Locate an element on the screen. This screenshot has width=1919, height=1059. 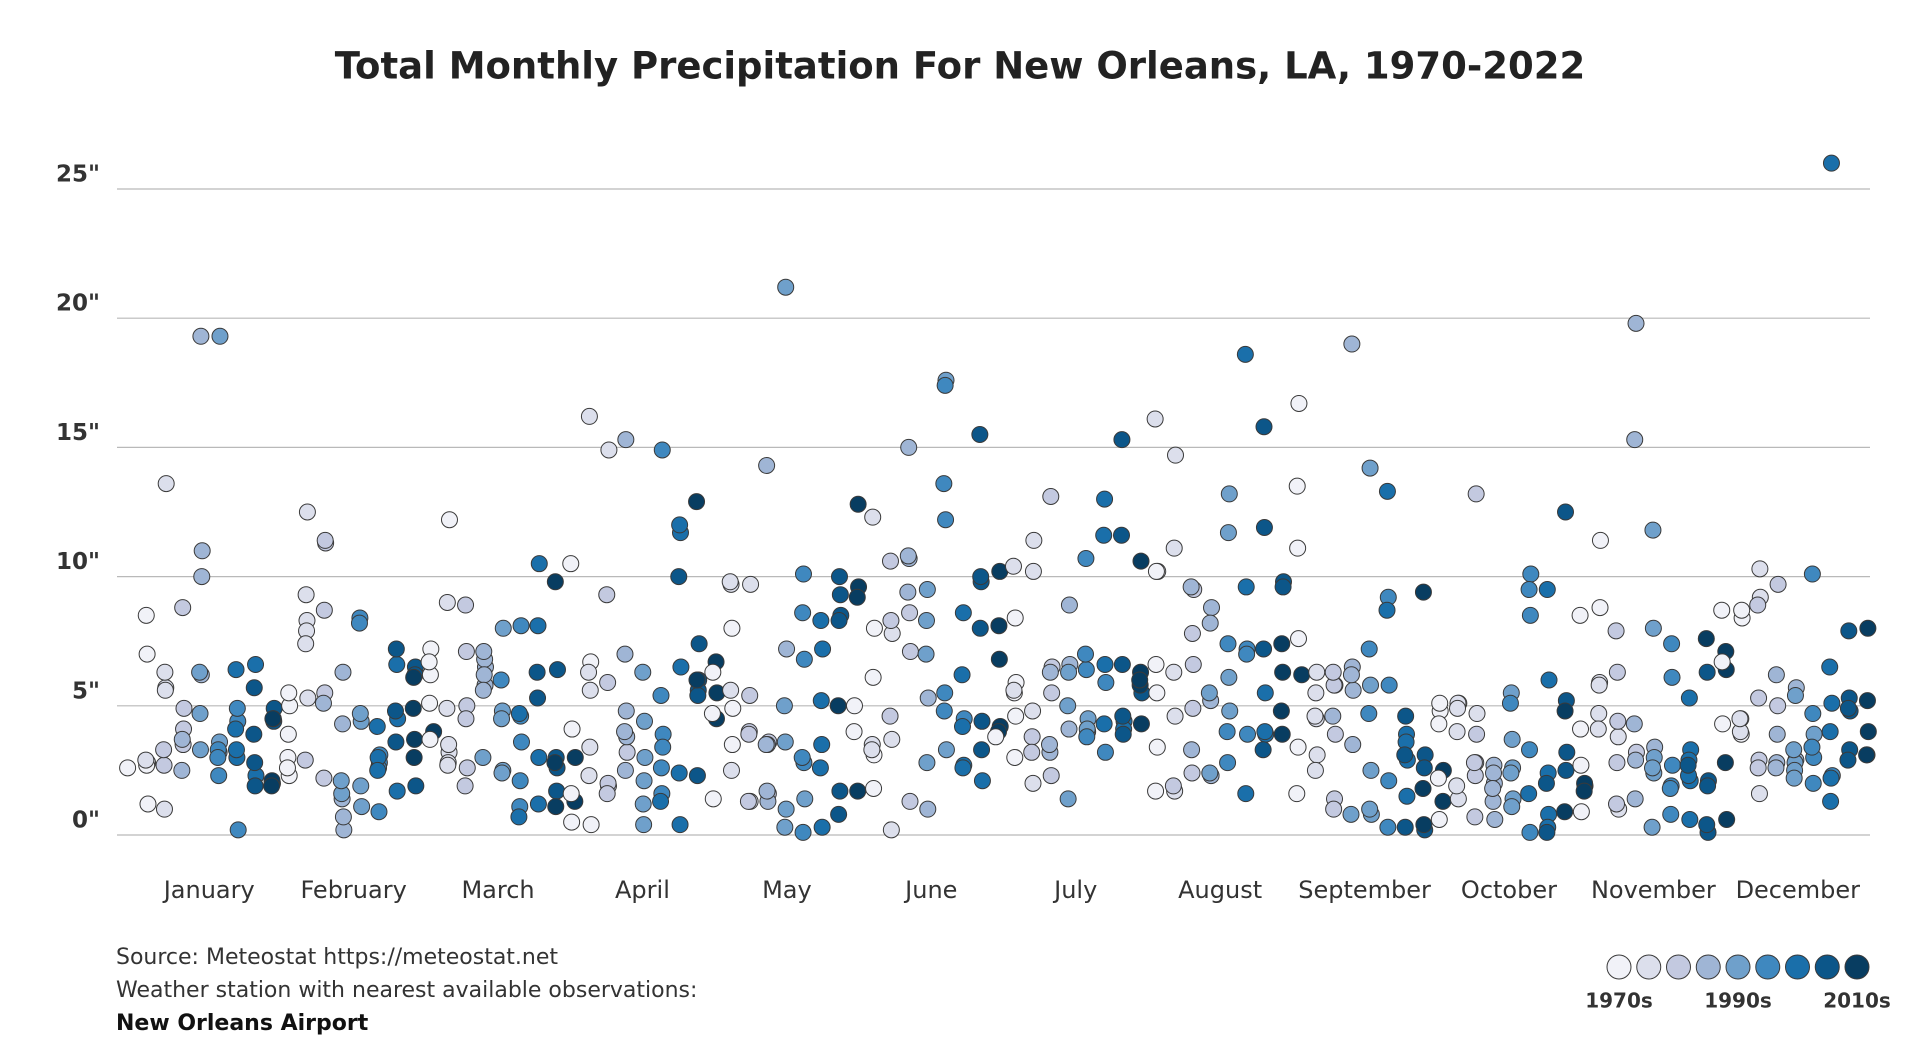
x-tick-label: November is located at coordinates (1653, 890).